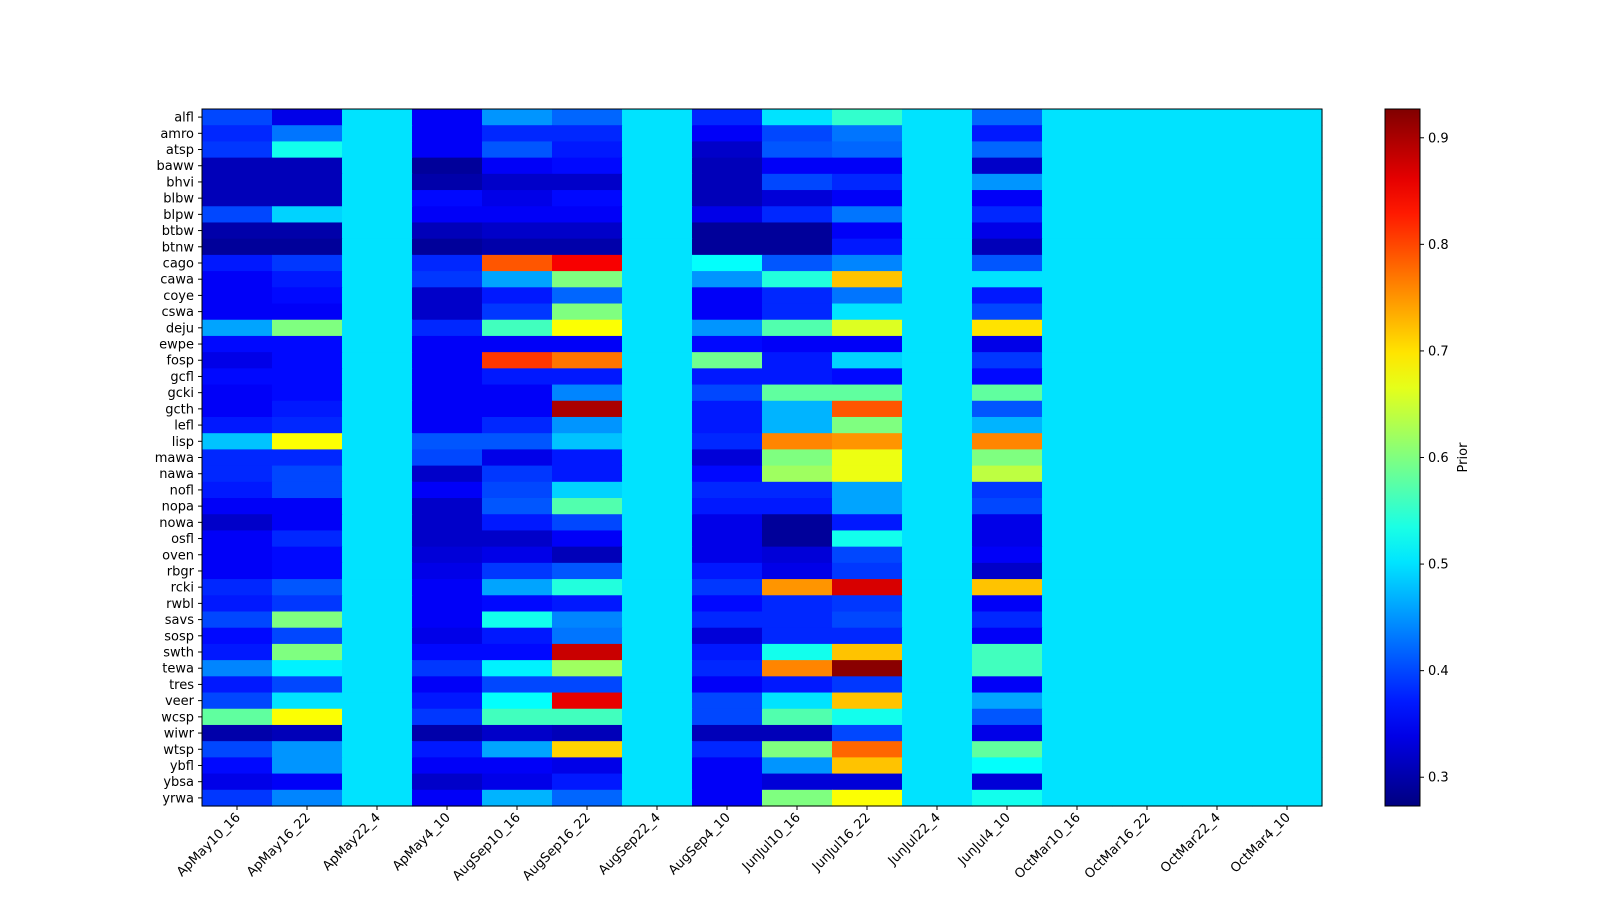 This screenshot has width=1600, height=904. What do you see at coordinates (184, 426) in the screenshot?
I see `y-tick-label: lefl` at bounding box center [184, 426].